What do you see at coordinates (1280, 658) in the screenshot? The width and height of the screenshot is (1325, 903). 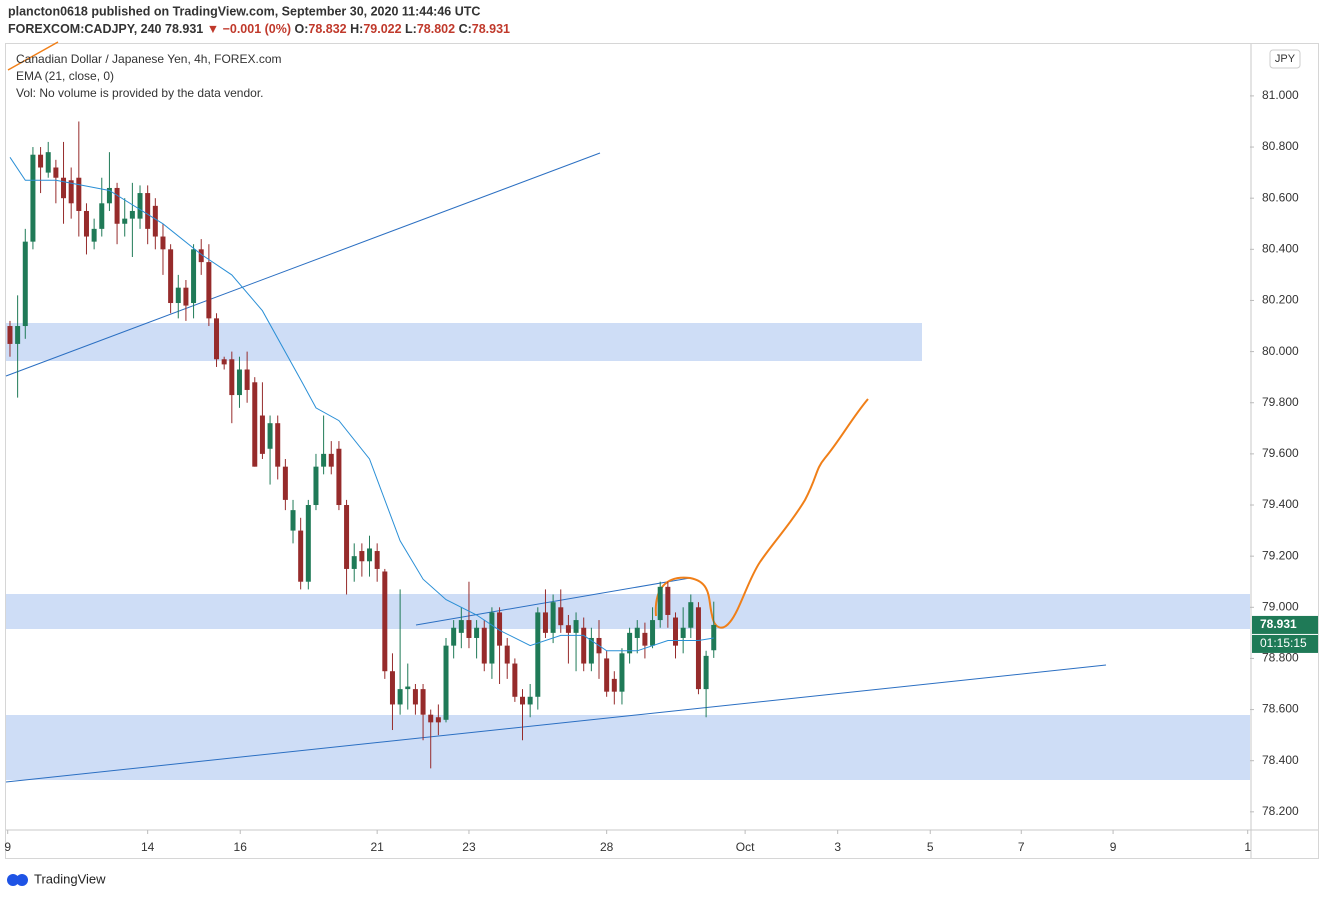 I see `y-tick-label: 78.800` at bounding box center [1280, 658].